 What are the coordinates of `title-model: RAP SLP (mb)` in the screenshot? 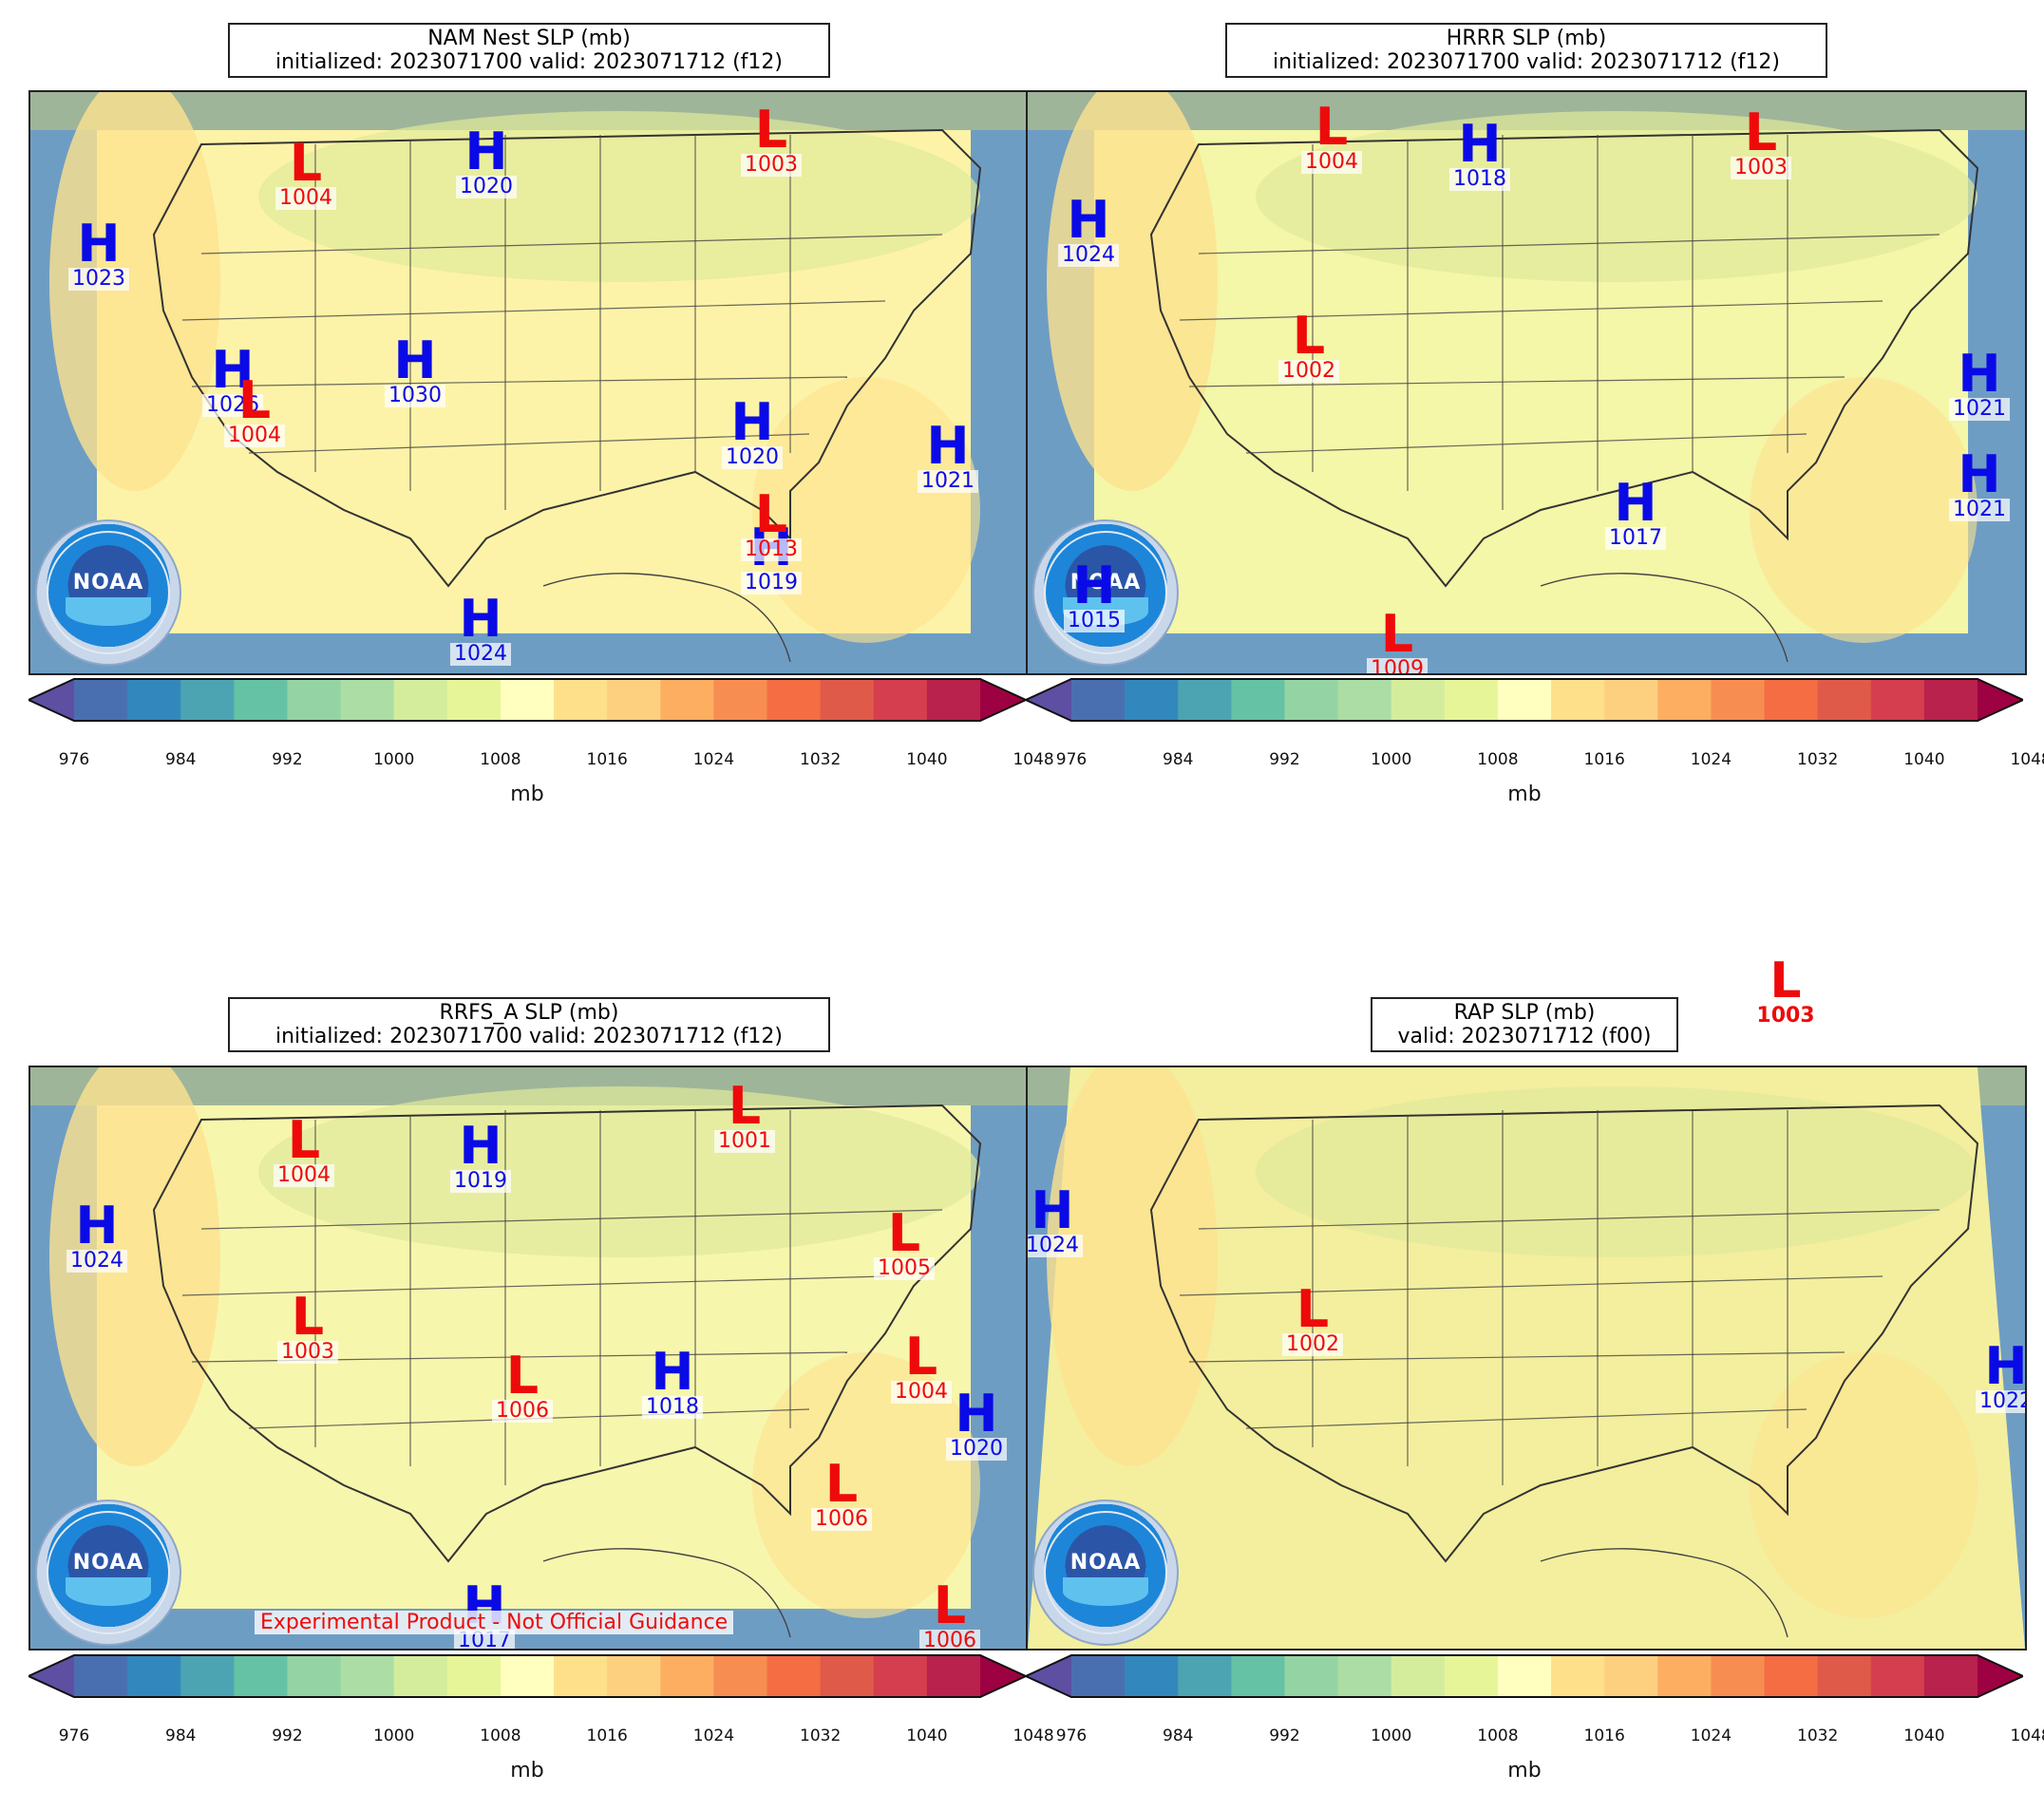 It's located at (1525, 1013).